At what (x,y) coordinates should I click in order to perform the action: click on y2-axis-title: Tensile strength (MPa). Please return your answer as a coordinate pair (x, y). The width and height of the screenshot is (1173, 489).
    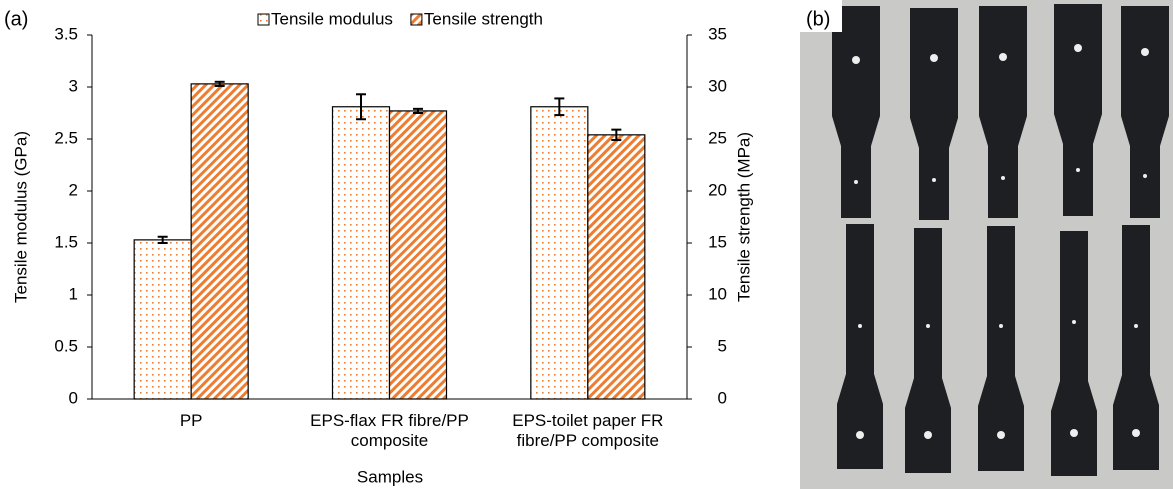
    Looking at the image, I should click on (743, 217).